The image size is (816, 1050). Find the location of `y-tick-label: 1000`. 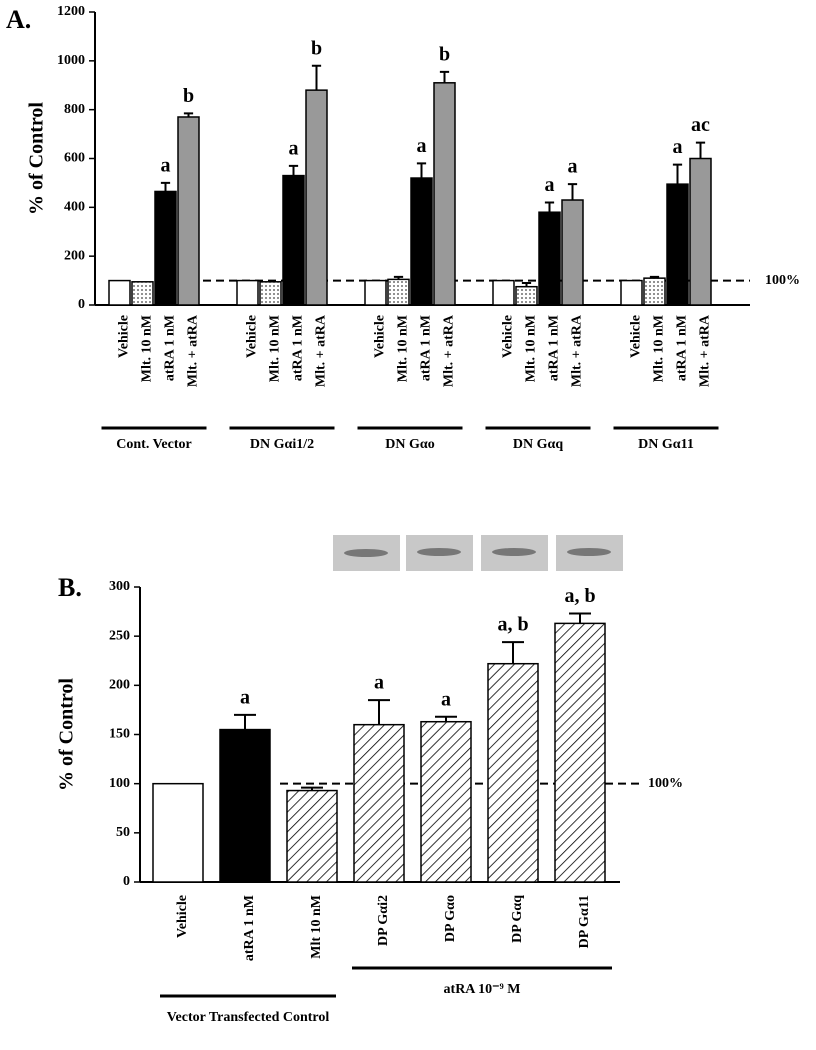

y-tick-label: 1000 is located at coordinates (71, 60).